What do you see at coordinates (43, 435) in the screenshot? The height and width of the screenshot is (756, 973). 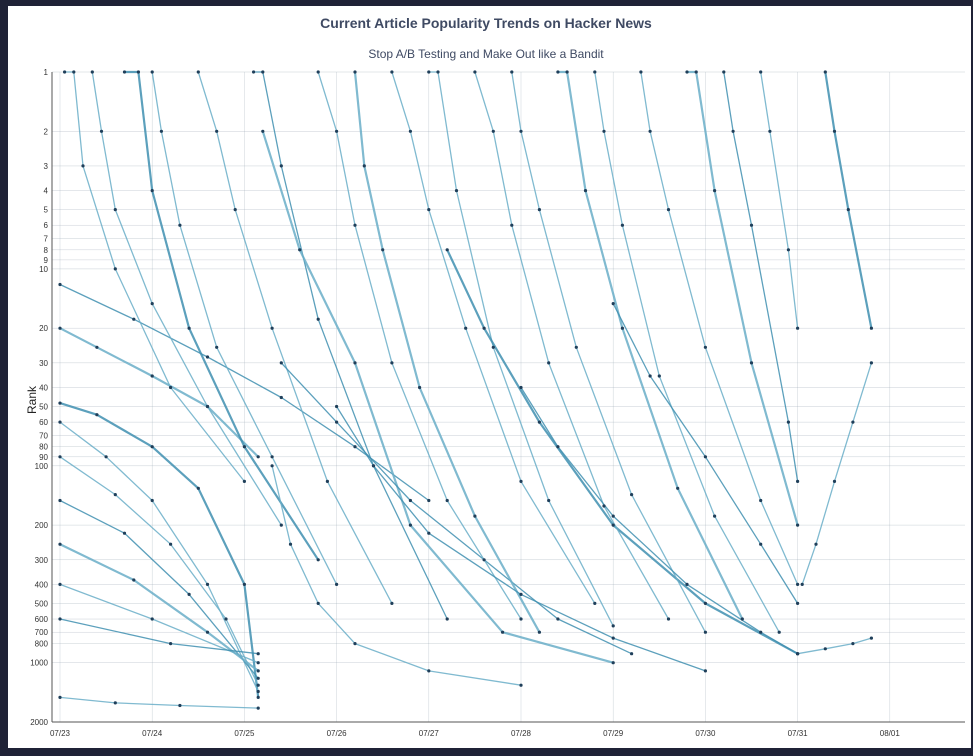 I see `y-tick-label: 70` at bounding box center [43, 435].